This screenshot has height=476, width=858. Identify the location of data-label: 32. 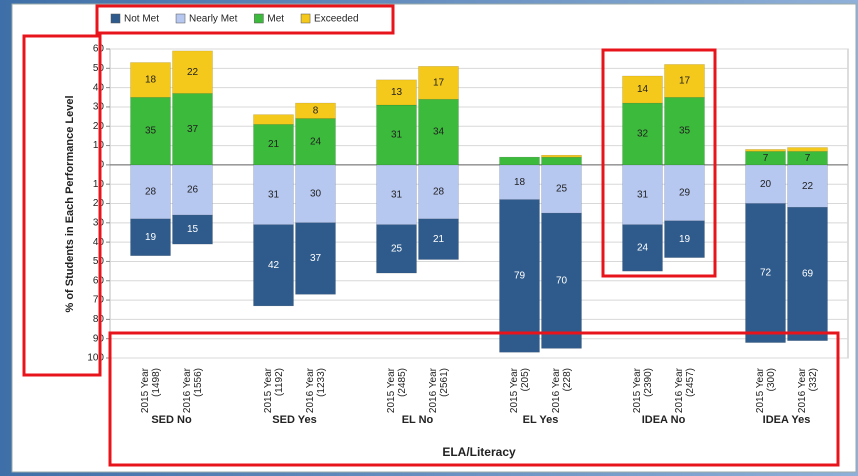
(643, 134).